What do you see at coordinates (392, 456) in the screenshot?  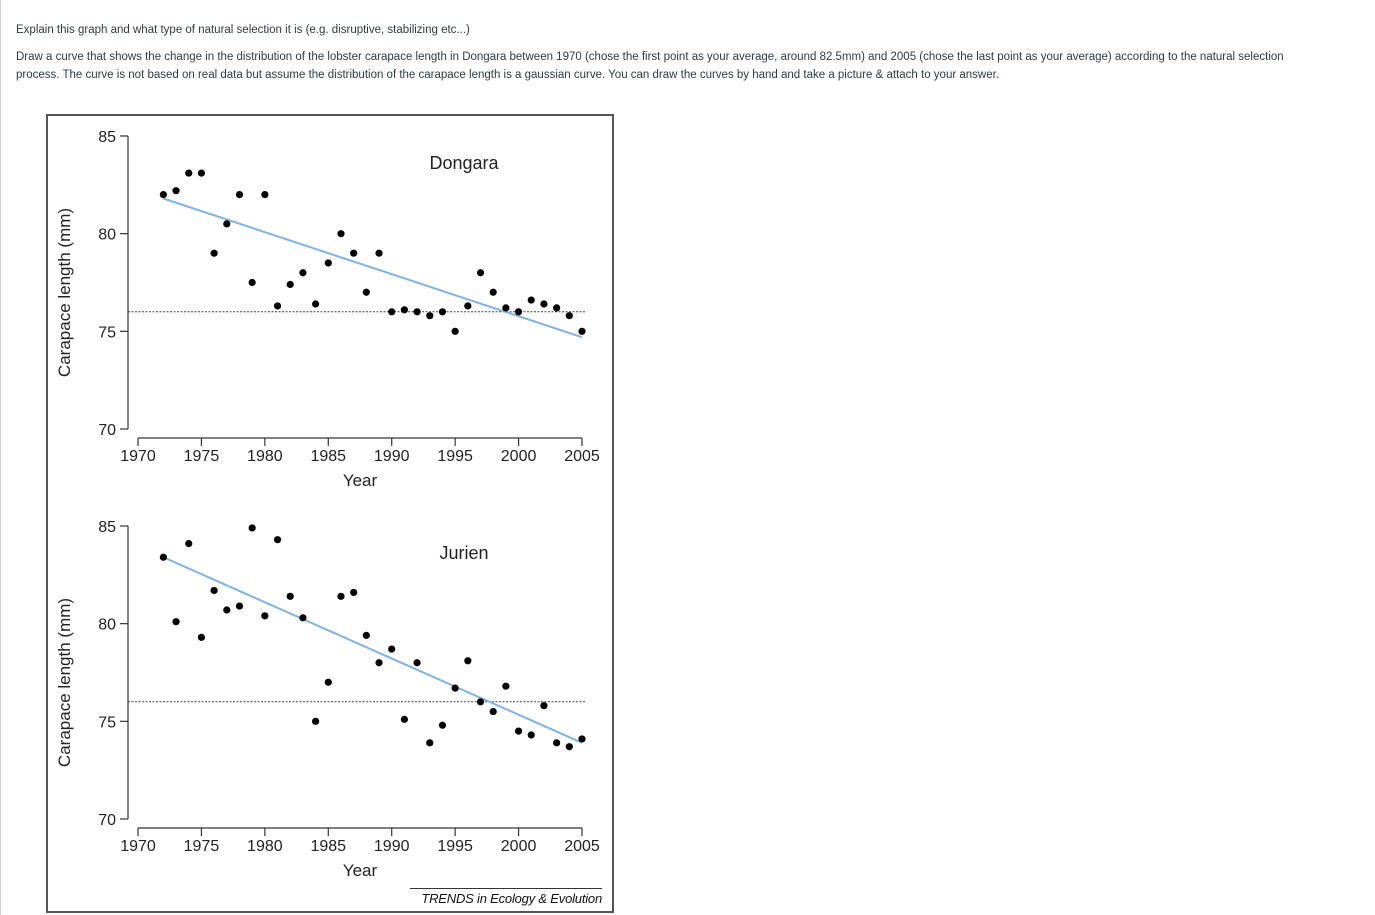 I see `x-tick-label: 1990` at bounding box center [392, 456].